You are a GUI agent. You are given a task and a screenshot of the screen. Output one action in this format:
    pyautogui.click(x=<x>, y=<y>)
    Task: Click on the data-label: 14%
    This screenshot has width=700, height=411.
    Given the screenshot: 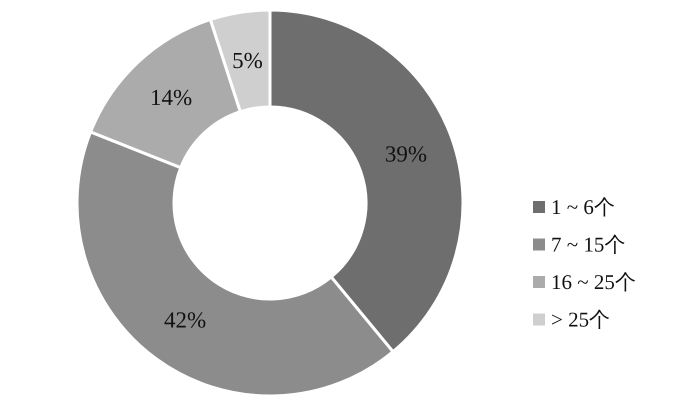 What is the action you would take?
    pyautogui.click(x=171, y=97)
    